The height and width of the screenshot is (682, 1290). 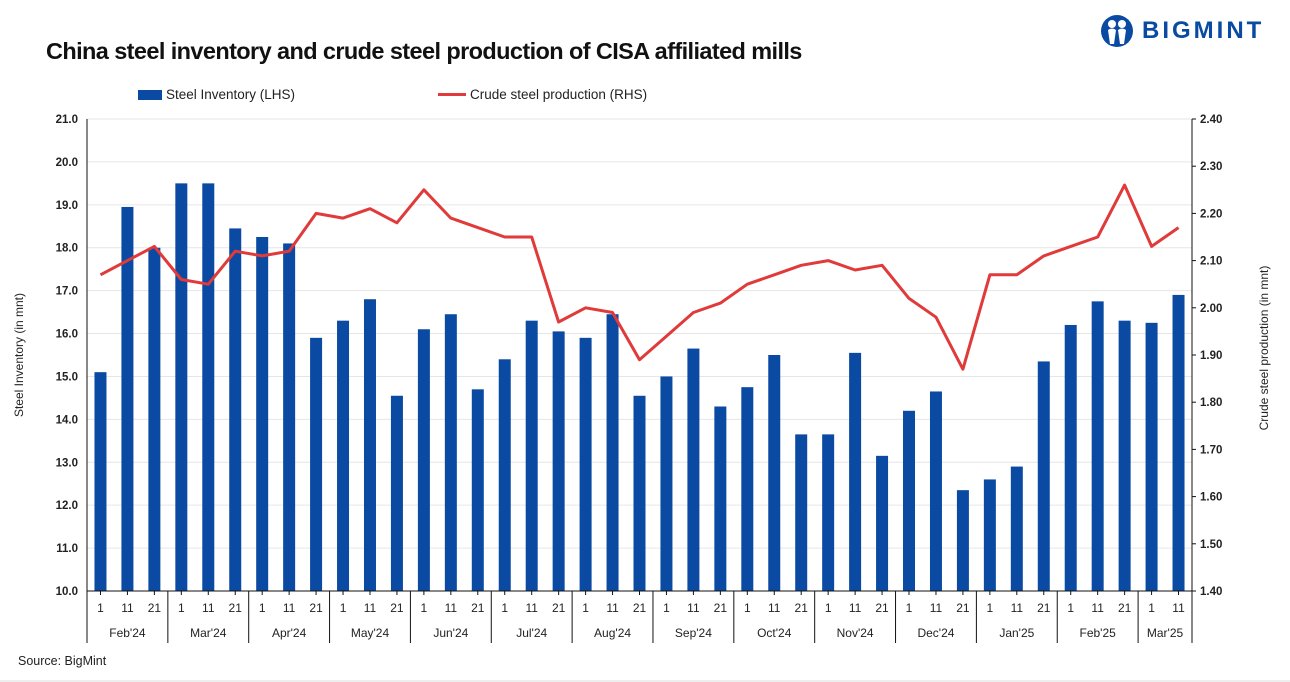 I want to click on right-axis-title: Crude steel production (in mnt), so click(x=1264, y=348).